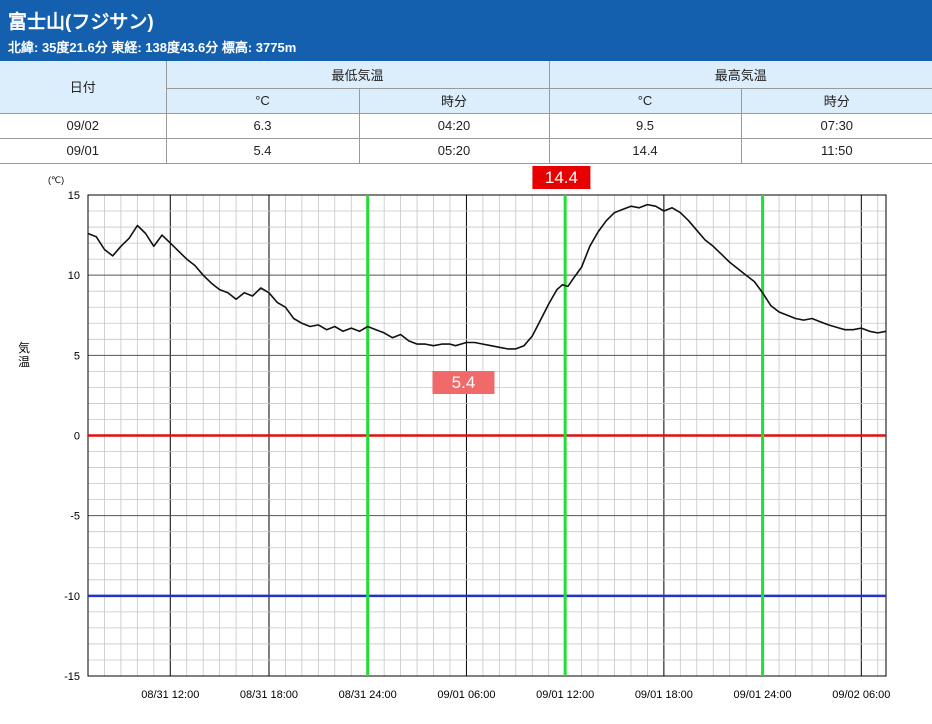 The image size is (932, 724). What do you see at coordinates (763, 695) in the screenshot?
I see `x-tick-label: 09/01 24:00` at bounding box center [763, 695].